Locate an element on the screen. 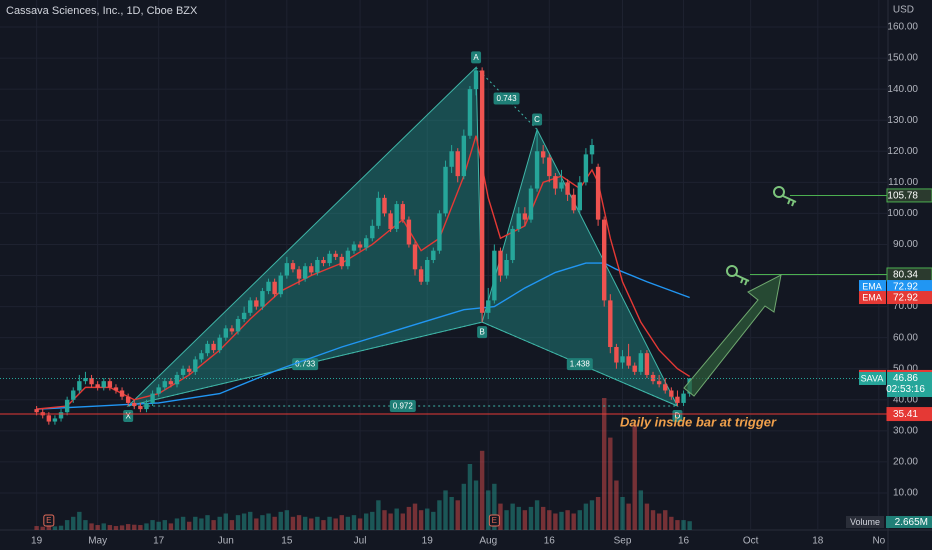 Image resolution: width=932 pixels, height=550 pixels. y-tick-label: 130.00 is located at coordinates (902, 120).